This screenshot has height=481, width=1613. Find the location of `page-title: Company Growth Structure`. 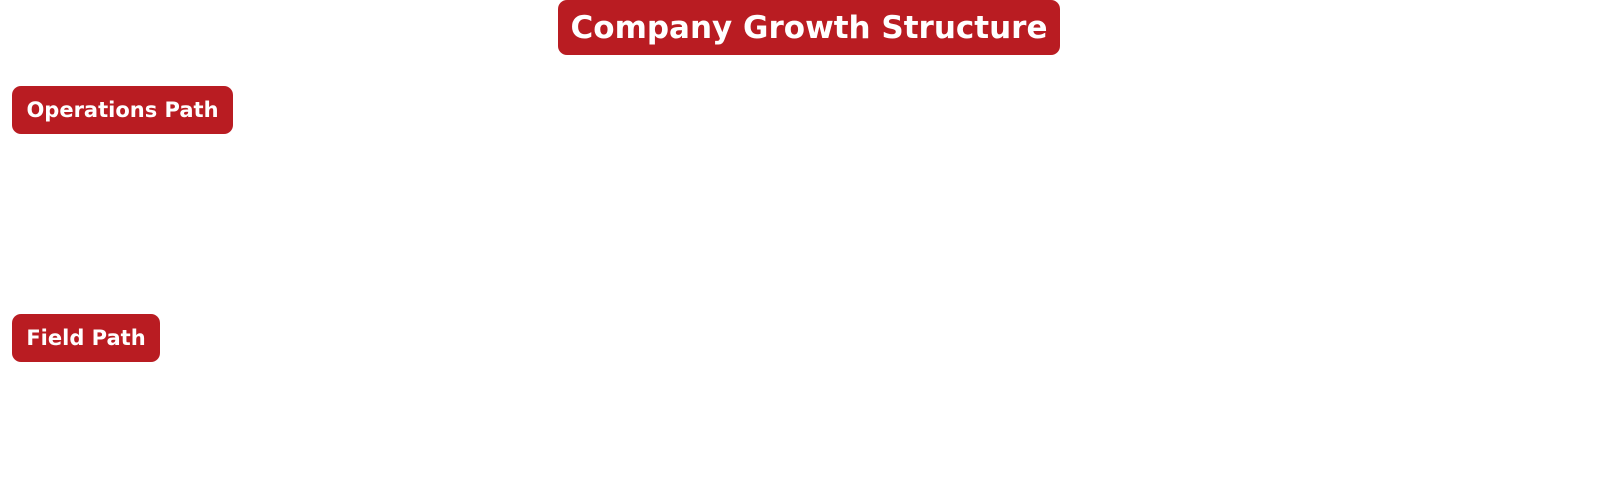

page-title: Company Growth Structure is located at coordinates (809, 27).